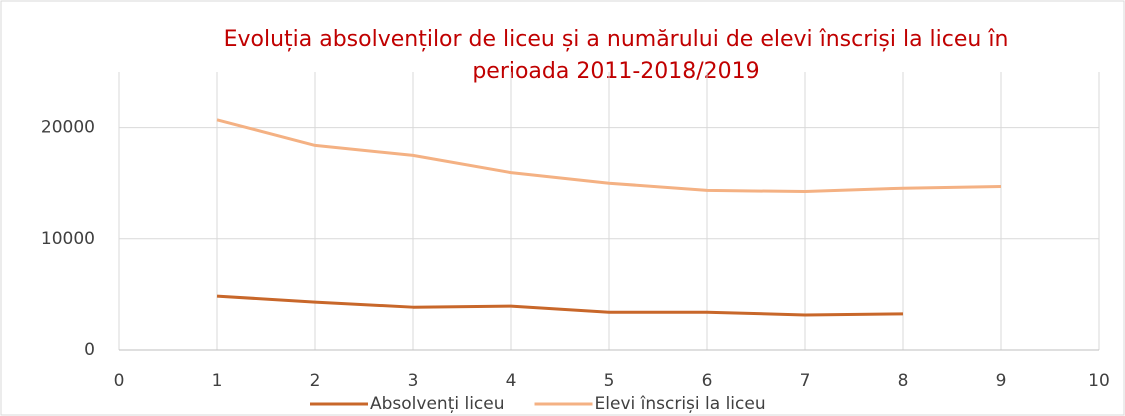  Describe the element at coordinates (680, 404) in the screenshot. I see `legend-label: Elevi înscriși la liceu` at that location.